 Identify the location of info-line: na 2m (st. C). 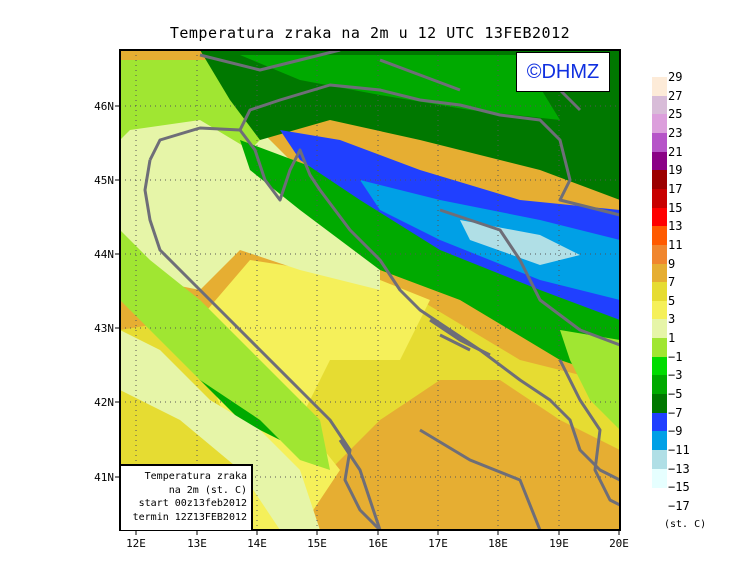
(207, 490).